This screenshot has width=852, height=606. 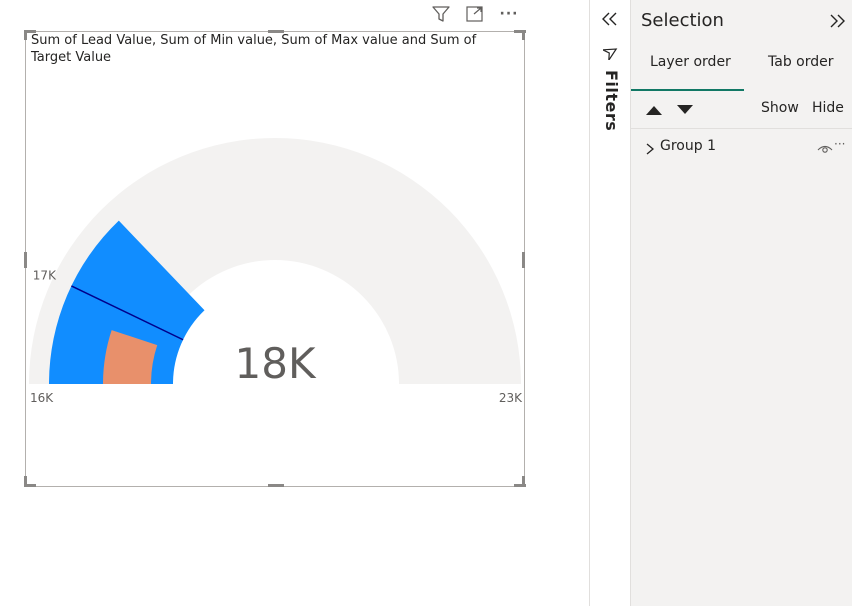 I want to click on resize-handle-bottom-right, so click(x=520, y=485).